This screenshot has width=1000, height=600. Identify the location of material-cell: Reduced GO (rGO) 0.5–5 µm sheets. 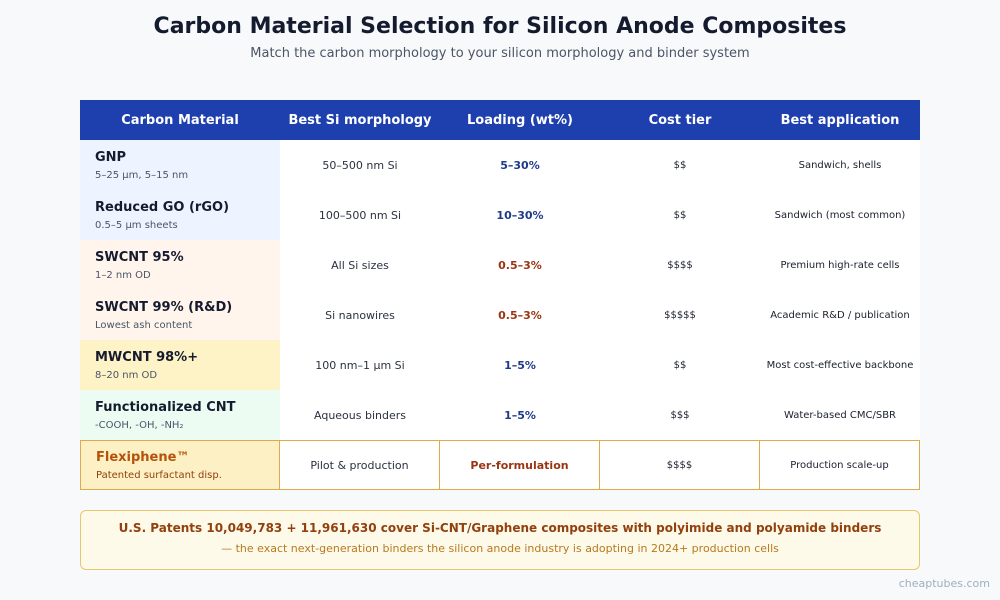
(180, 215).